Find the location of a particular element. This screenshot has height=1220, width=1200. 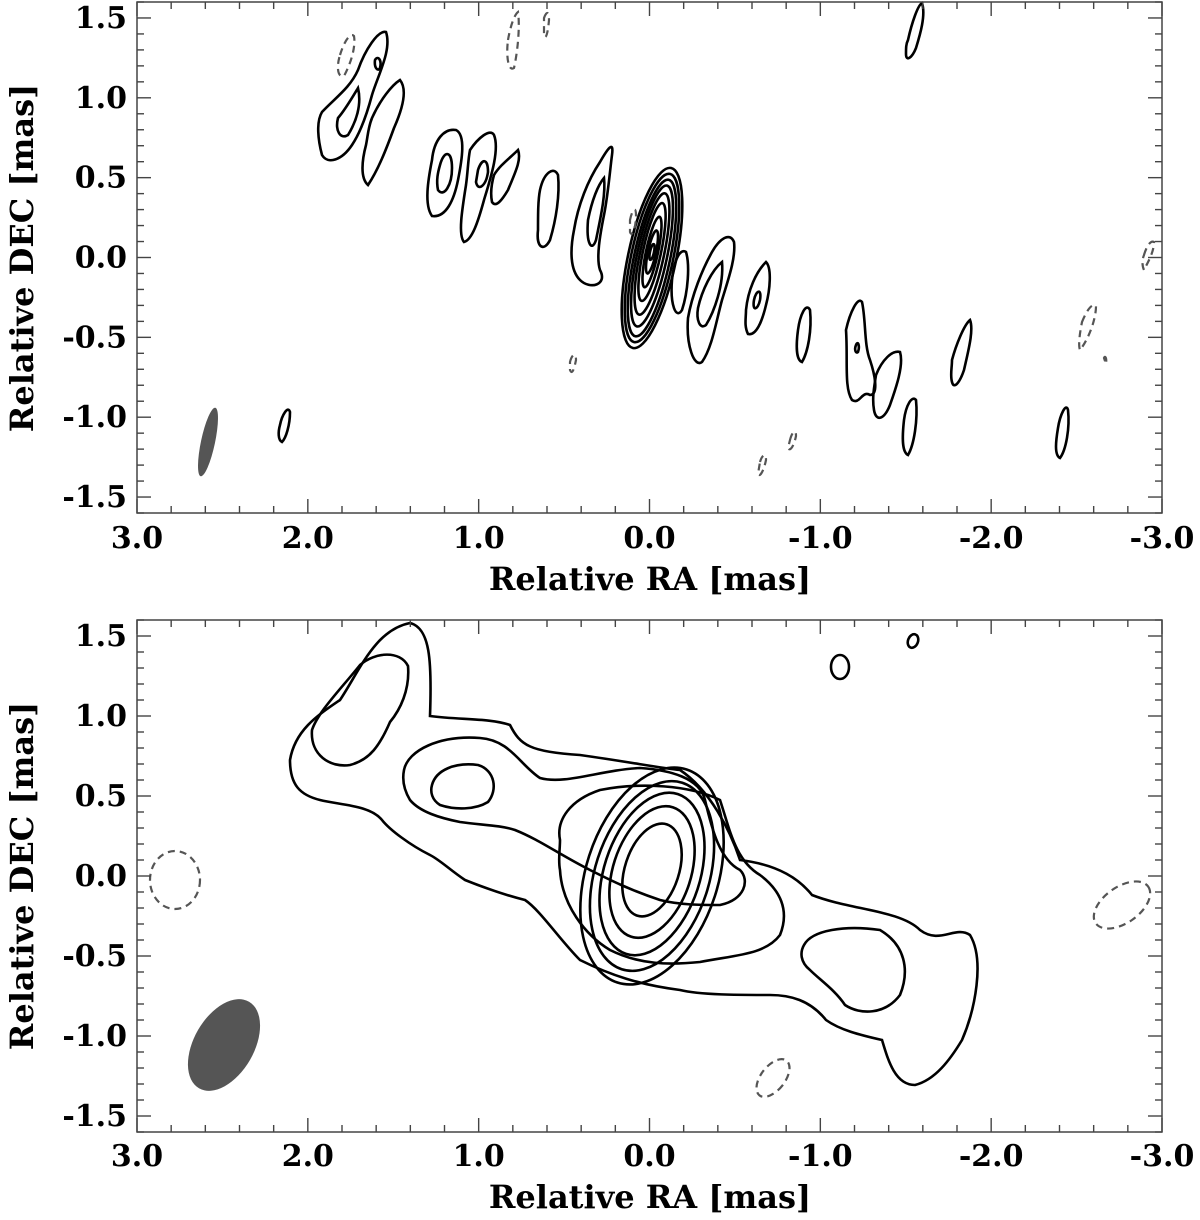

bottom-core is located at coordinates (652, 876).